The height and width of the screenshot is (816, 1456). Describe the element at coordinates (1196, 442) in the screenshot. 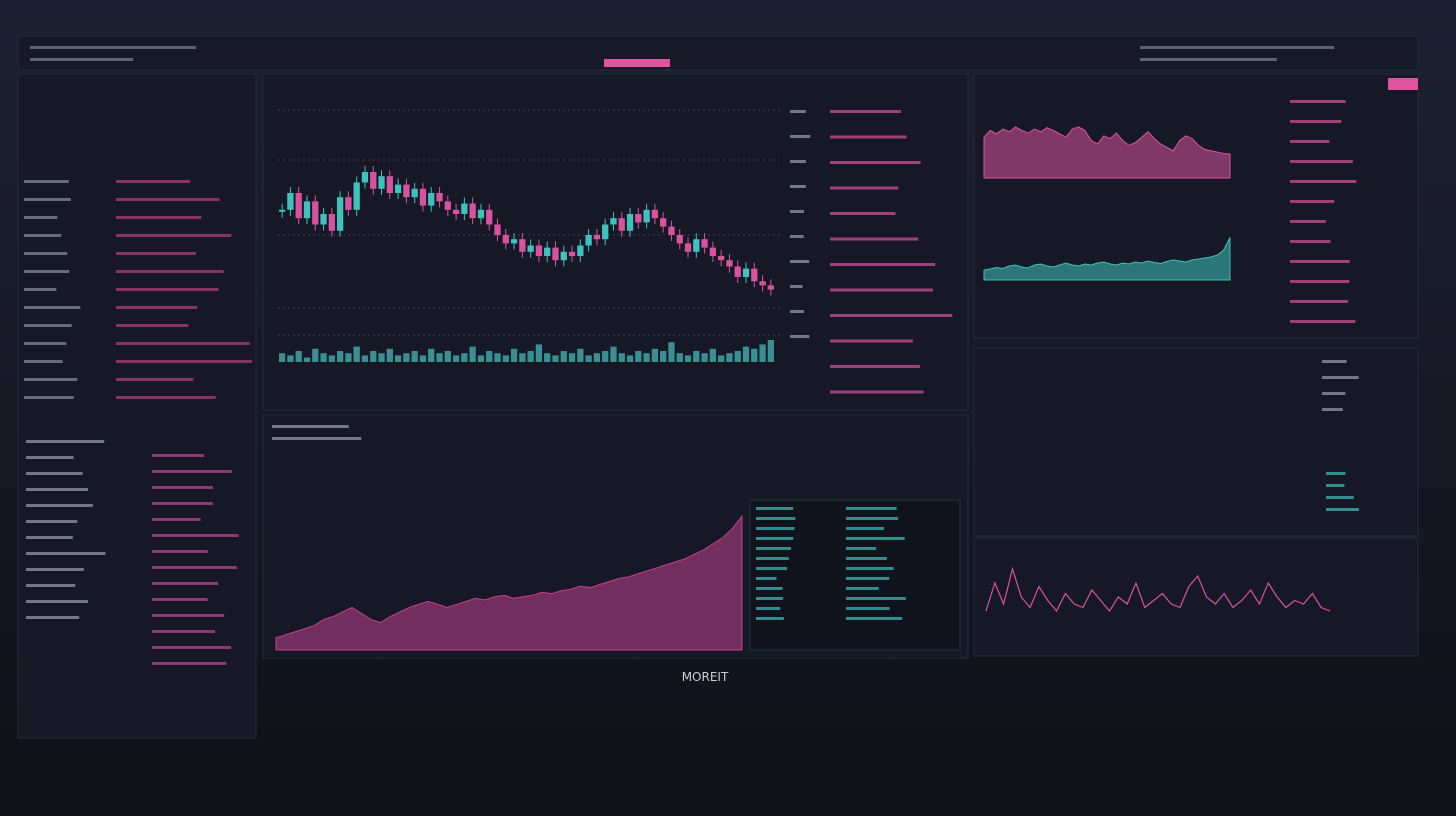

I see `right-mid-panel` at that location.